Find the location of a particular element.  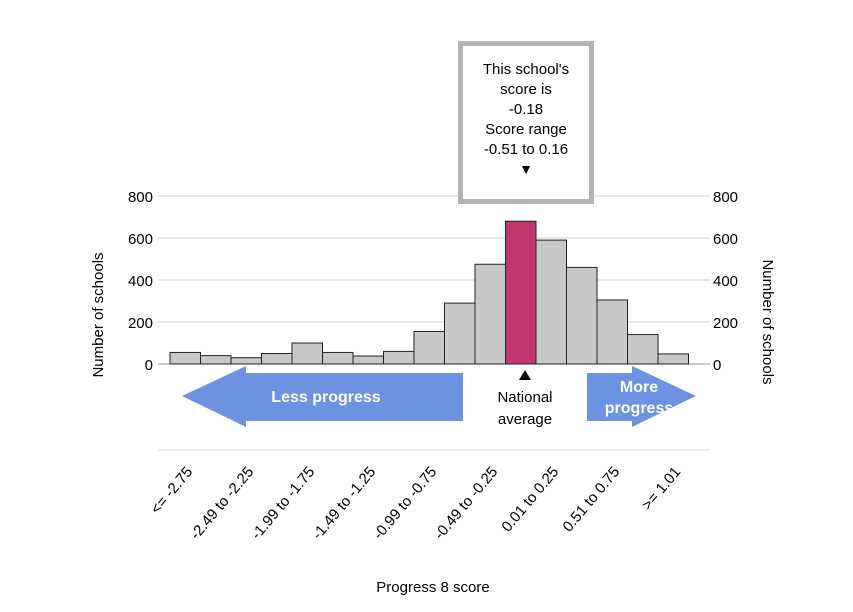

x-axis-label: Progress 8 score is located at coordinates (432, 587).